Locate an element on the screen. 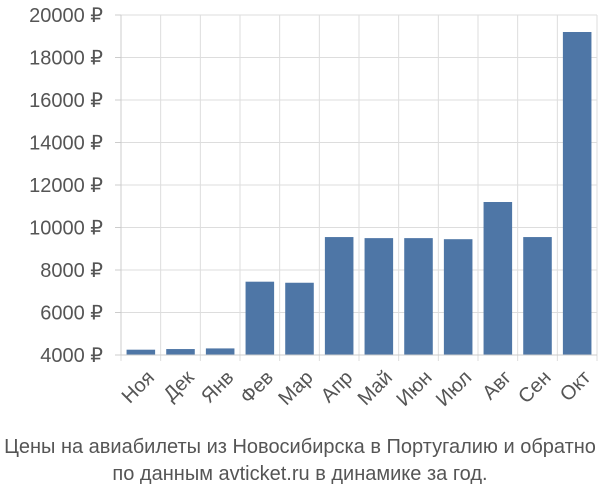  bar-Авг is located at coordinates (498, 278).